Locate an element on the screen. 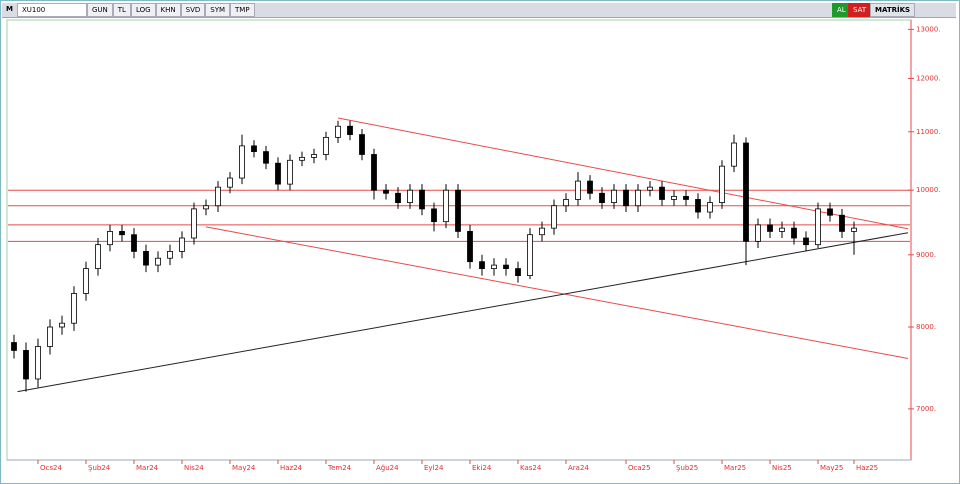 The image size is (960, 484). x-tick-label: Ağu24 is located at coordinates (387, 468).